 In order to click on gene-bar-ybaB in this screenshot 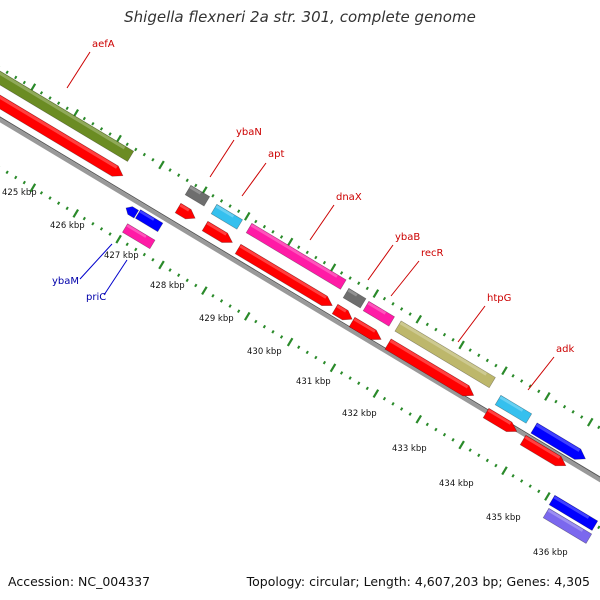, I will do `click(354, 298)`.